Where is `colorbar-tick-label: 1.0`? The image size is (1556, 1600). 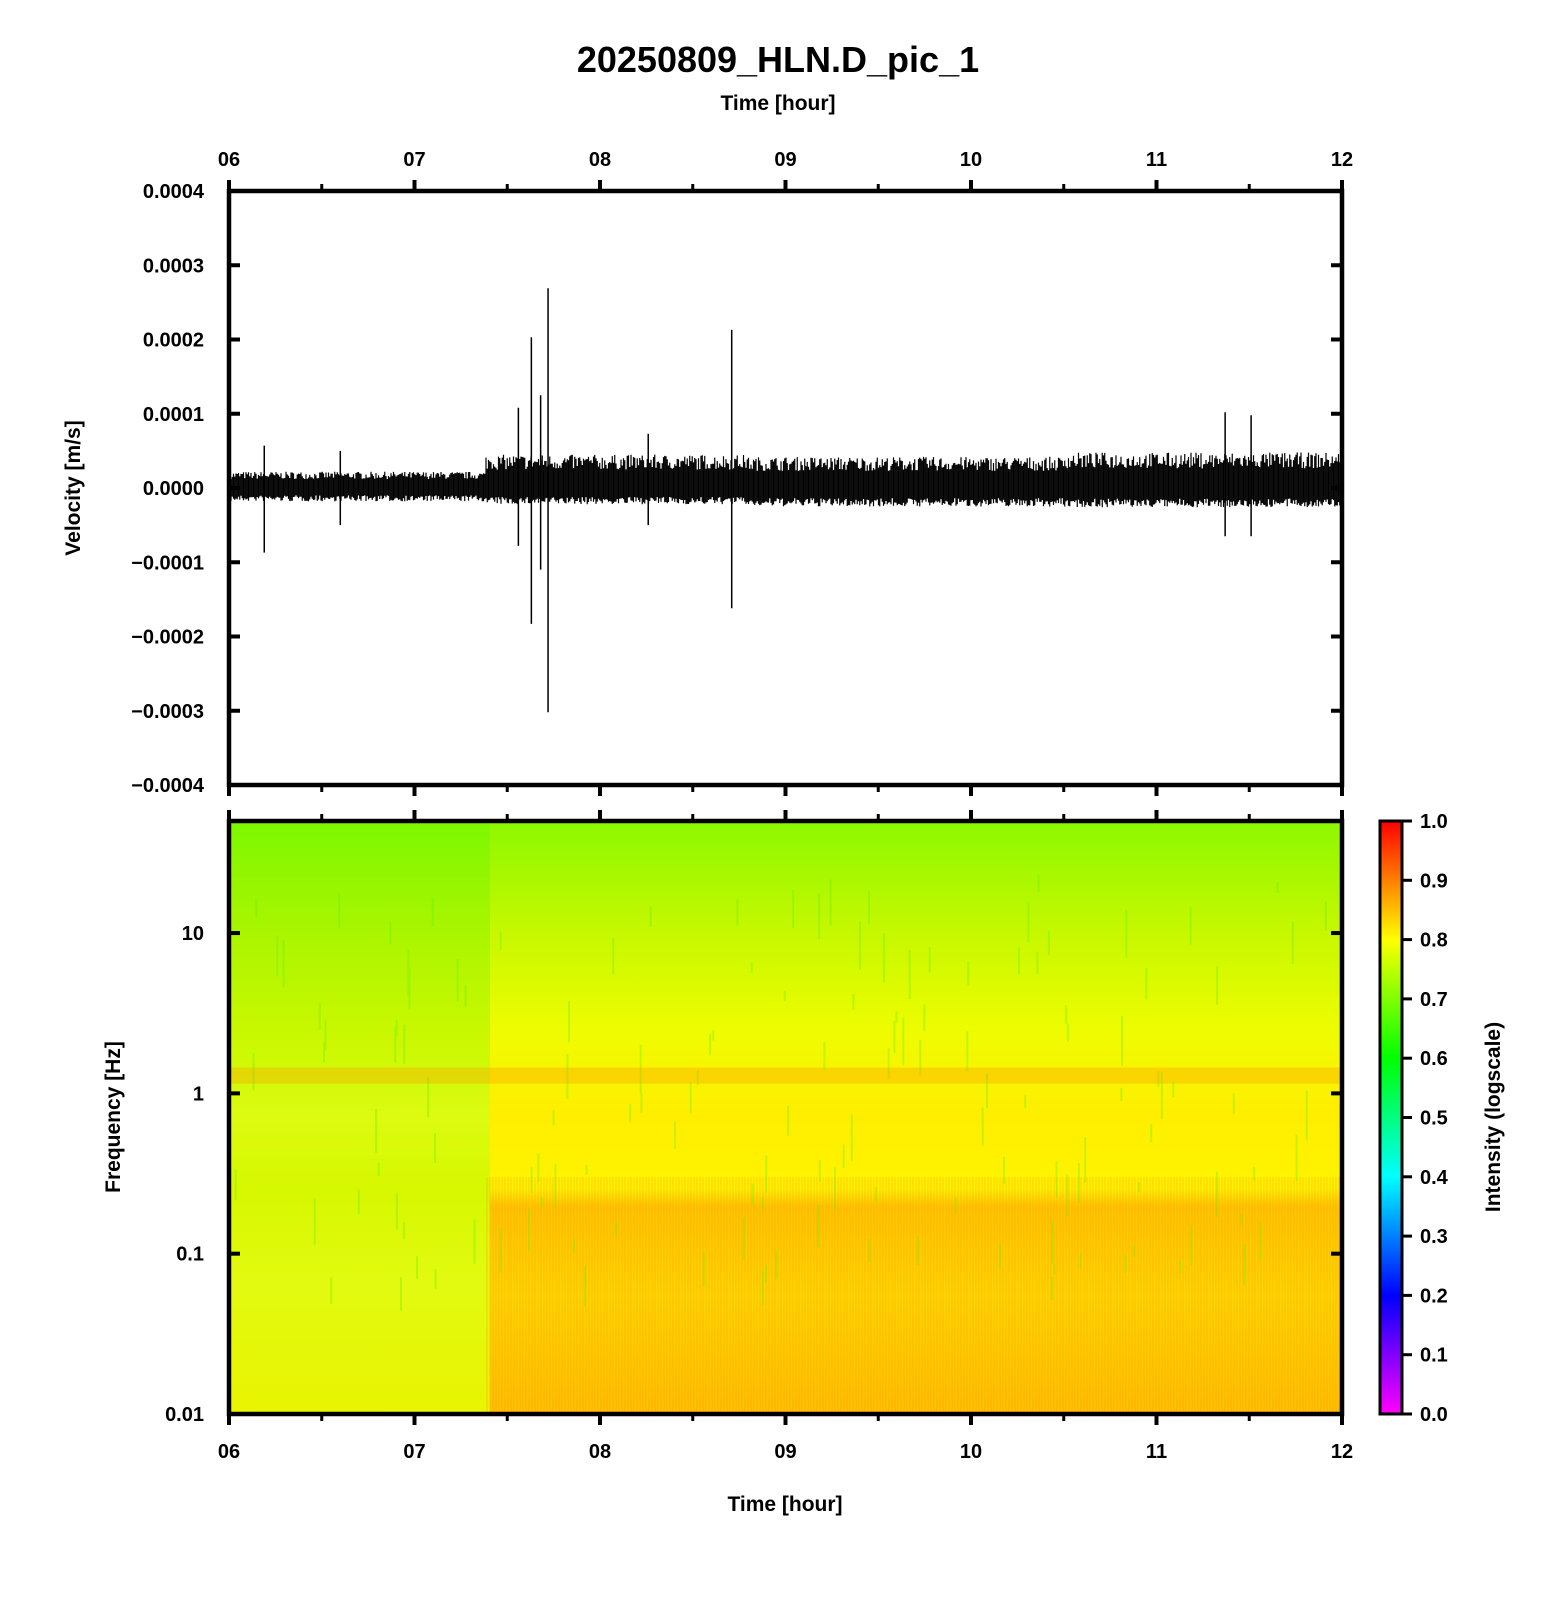 colorbar-tick-label: 1.0 is located at coordinates (1434, 822).